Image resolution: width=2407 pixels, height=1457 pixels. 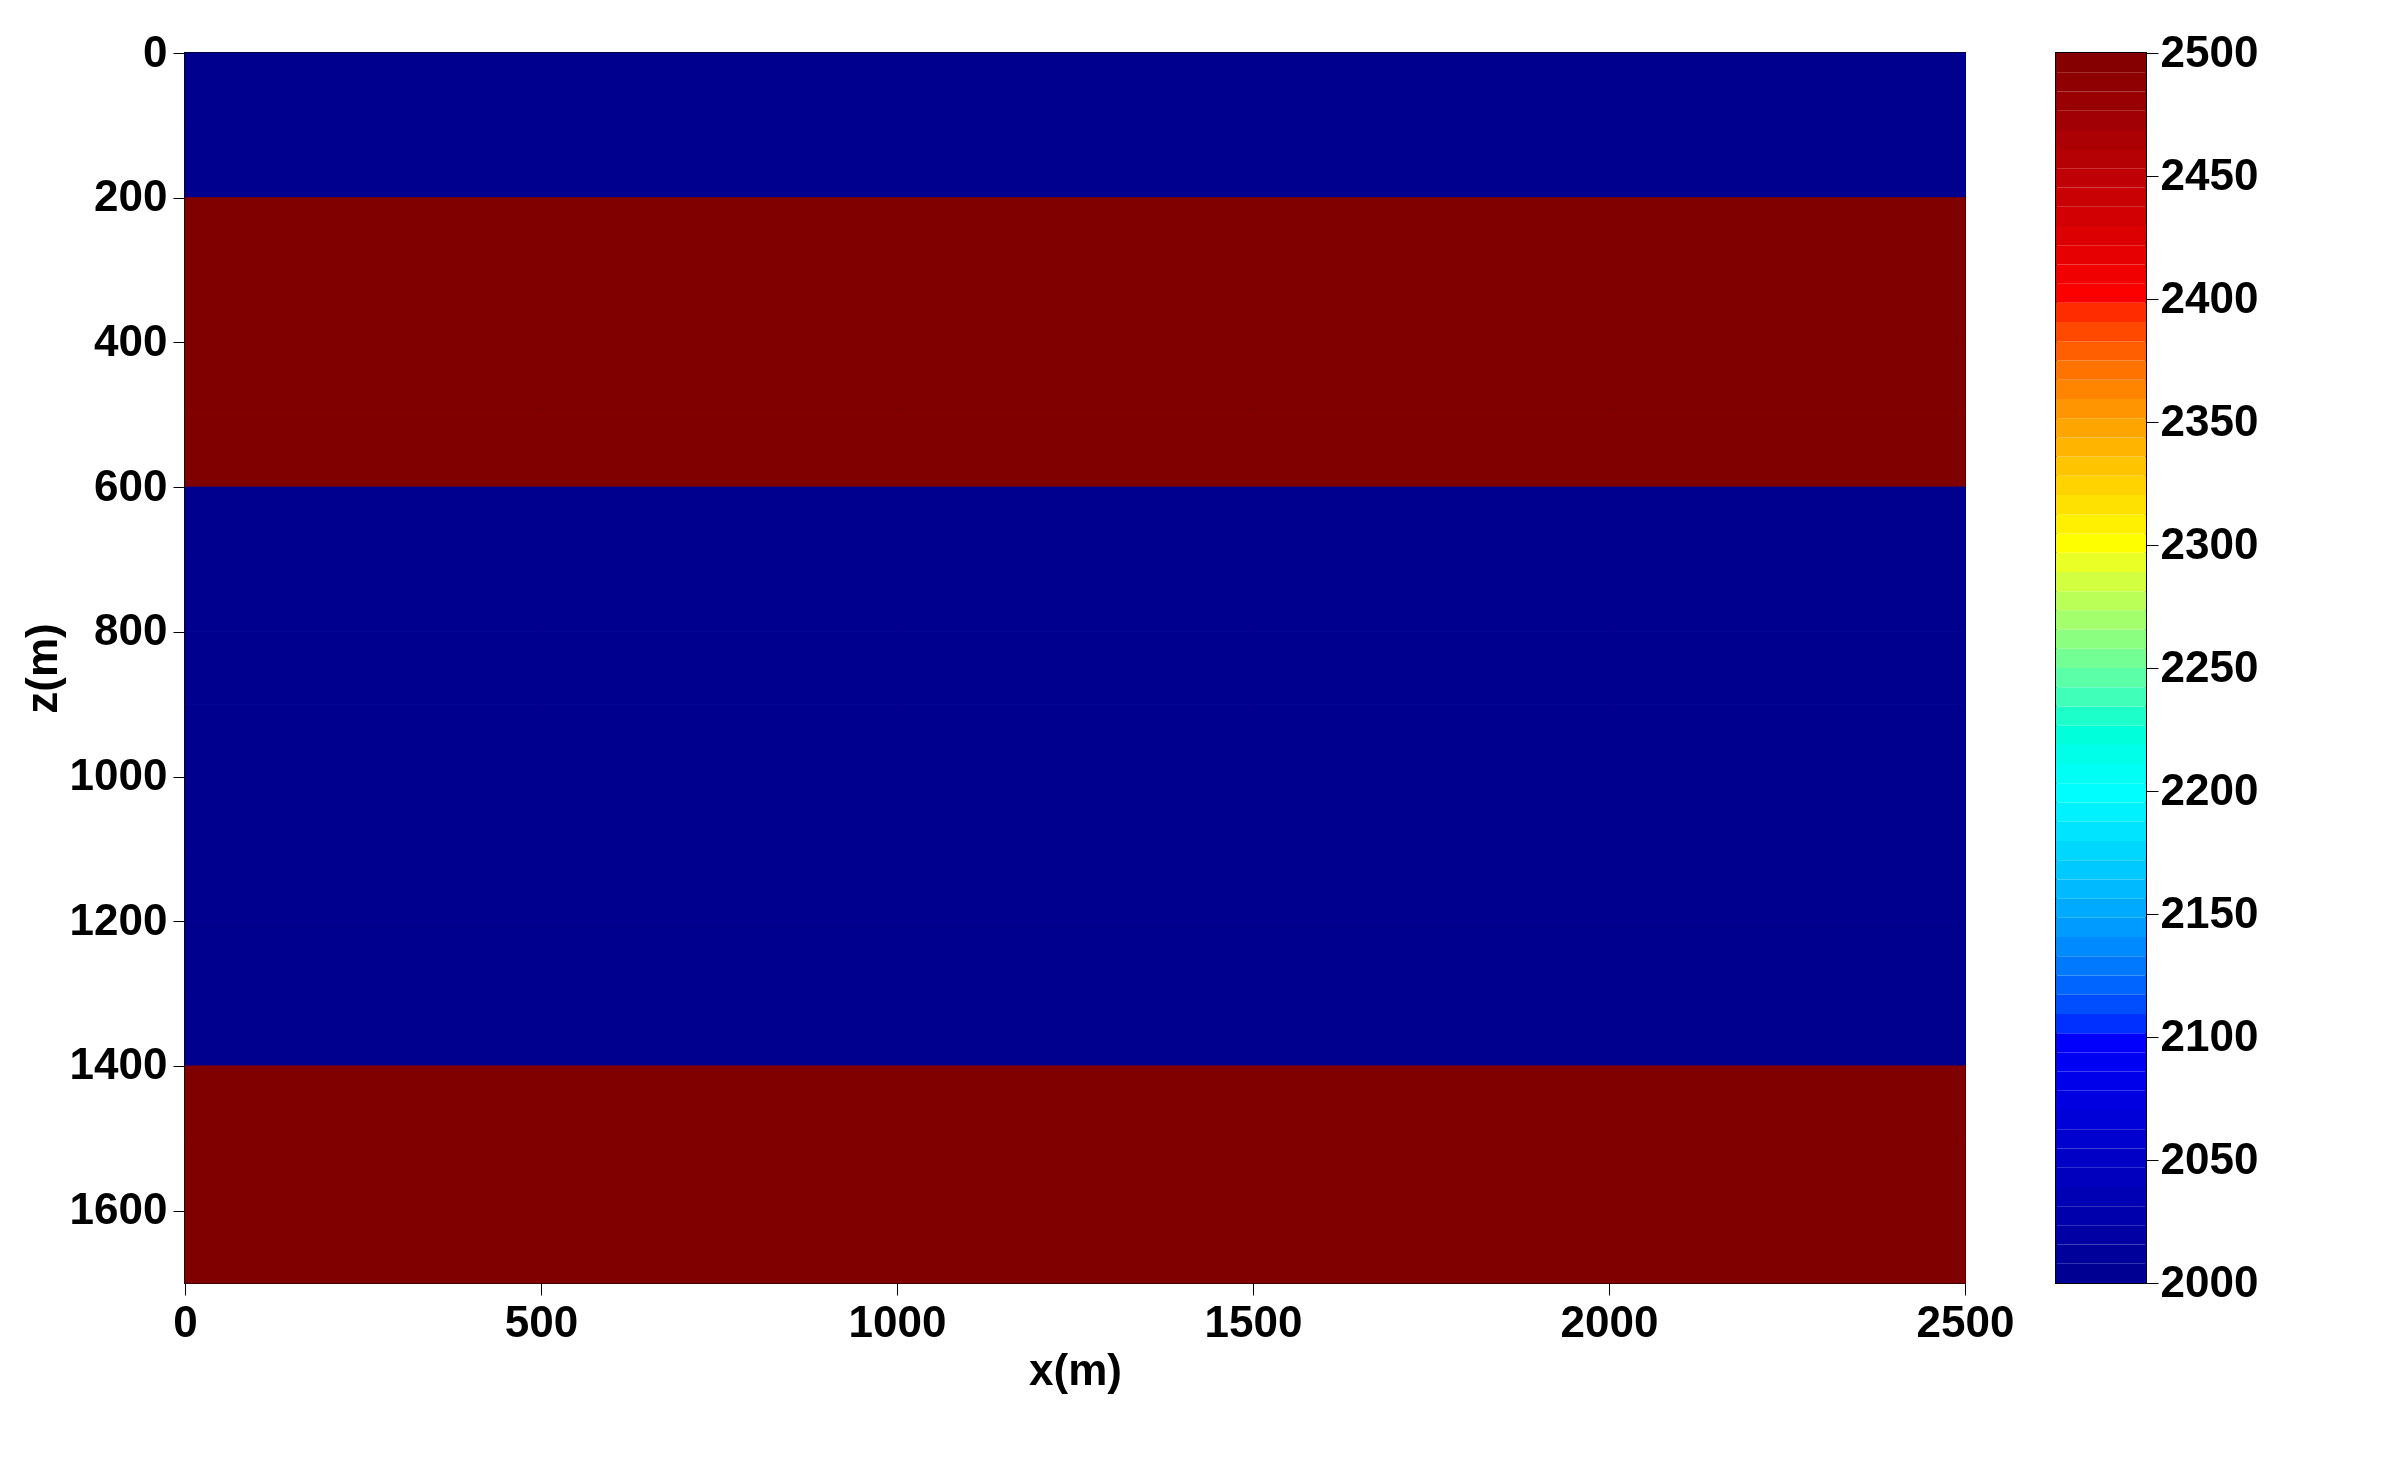 I want to click on y-tick-label: 600, so click(x=131, y=485).